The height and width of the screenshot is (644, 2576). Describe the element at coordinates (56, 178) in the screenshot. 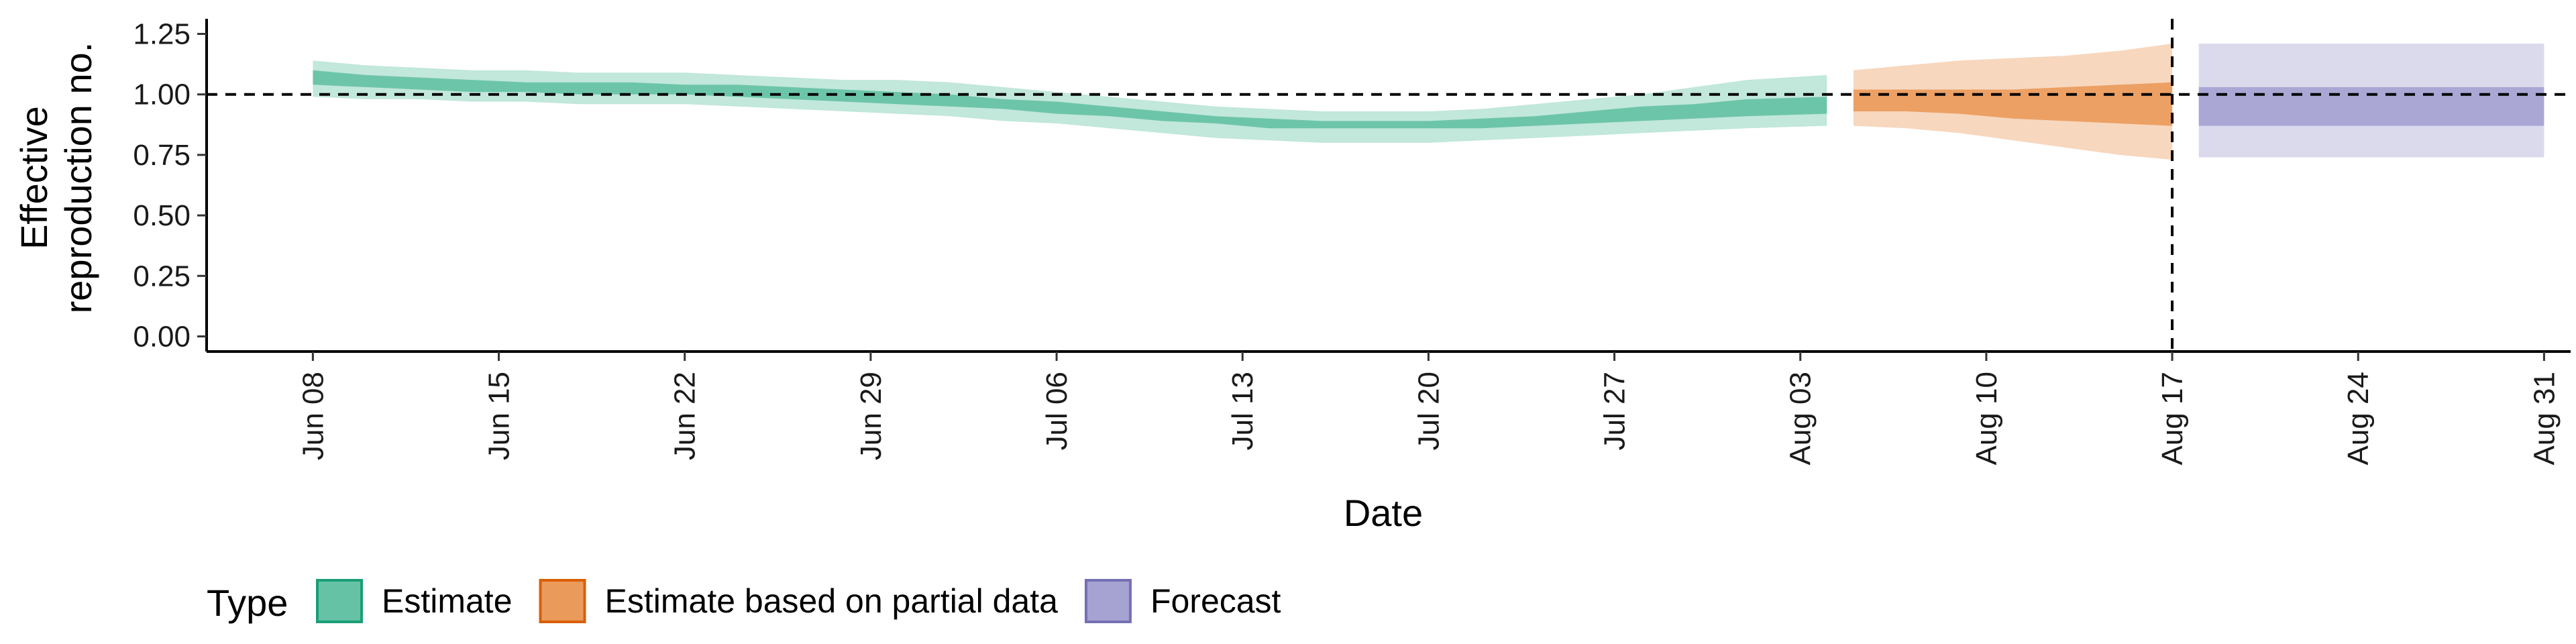

I see `y-axis-title: Effective reproduction no.` at that location.